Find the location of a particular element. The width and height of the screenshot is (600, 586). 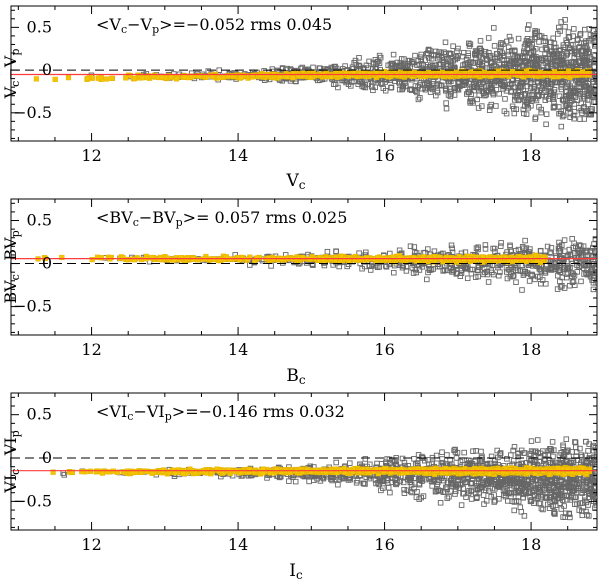

y-axis-label-part: c is located at coordinates (15, 84).